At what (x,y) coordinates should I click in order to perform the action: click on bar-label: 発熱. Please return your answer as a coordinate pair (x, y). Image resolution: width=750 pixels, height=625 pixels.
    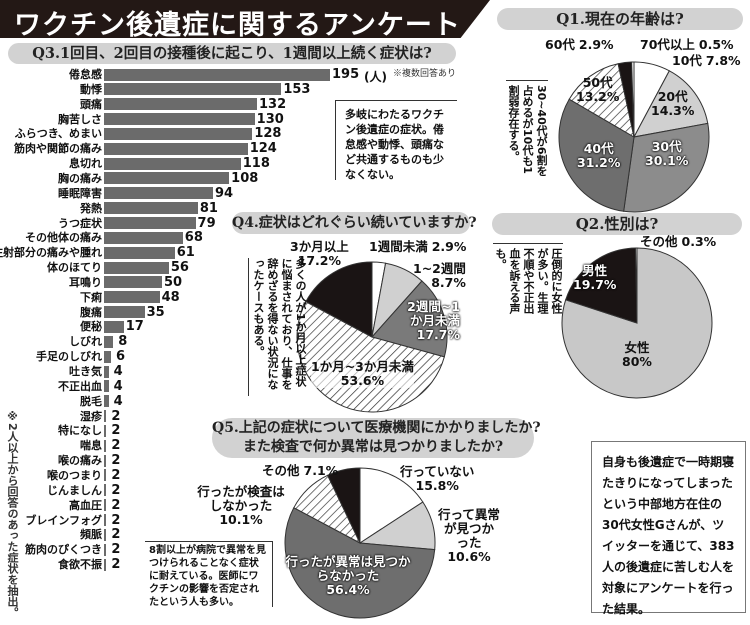
    Looking at the image, I should click on (91, 208).